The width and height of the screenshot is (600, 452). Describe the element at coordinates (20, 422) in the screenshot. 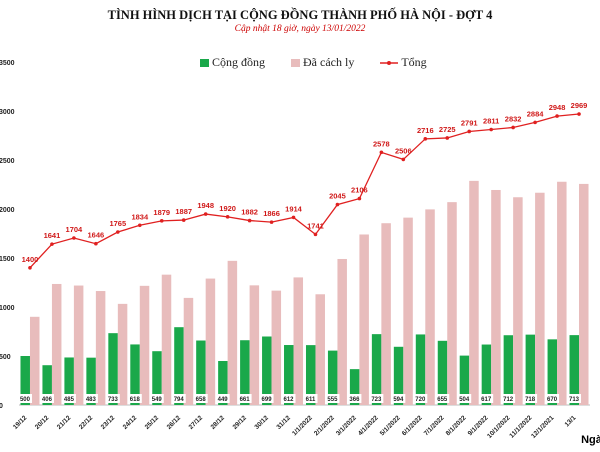

I see `x-tick-label: 19/12` at that location.